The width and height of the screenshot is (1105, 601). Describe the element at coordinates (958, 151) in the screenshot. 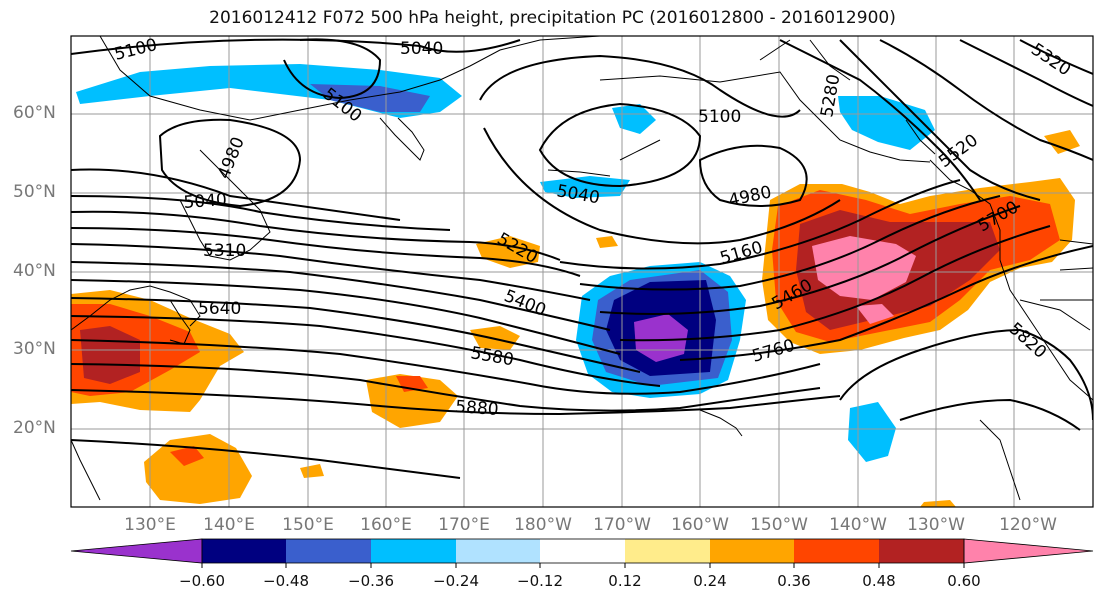

I see `contour-label: 5520` at that location.